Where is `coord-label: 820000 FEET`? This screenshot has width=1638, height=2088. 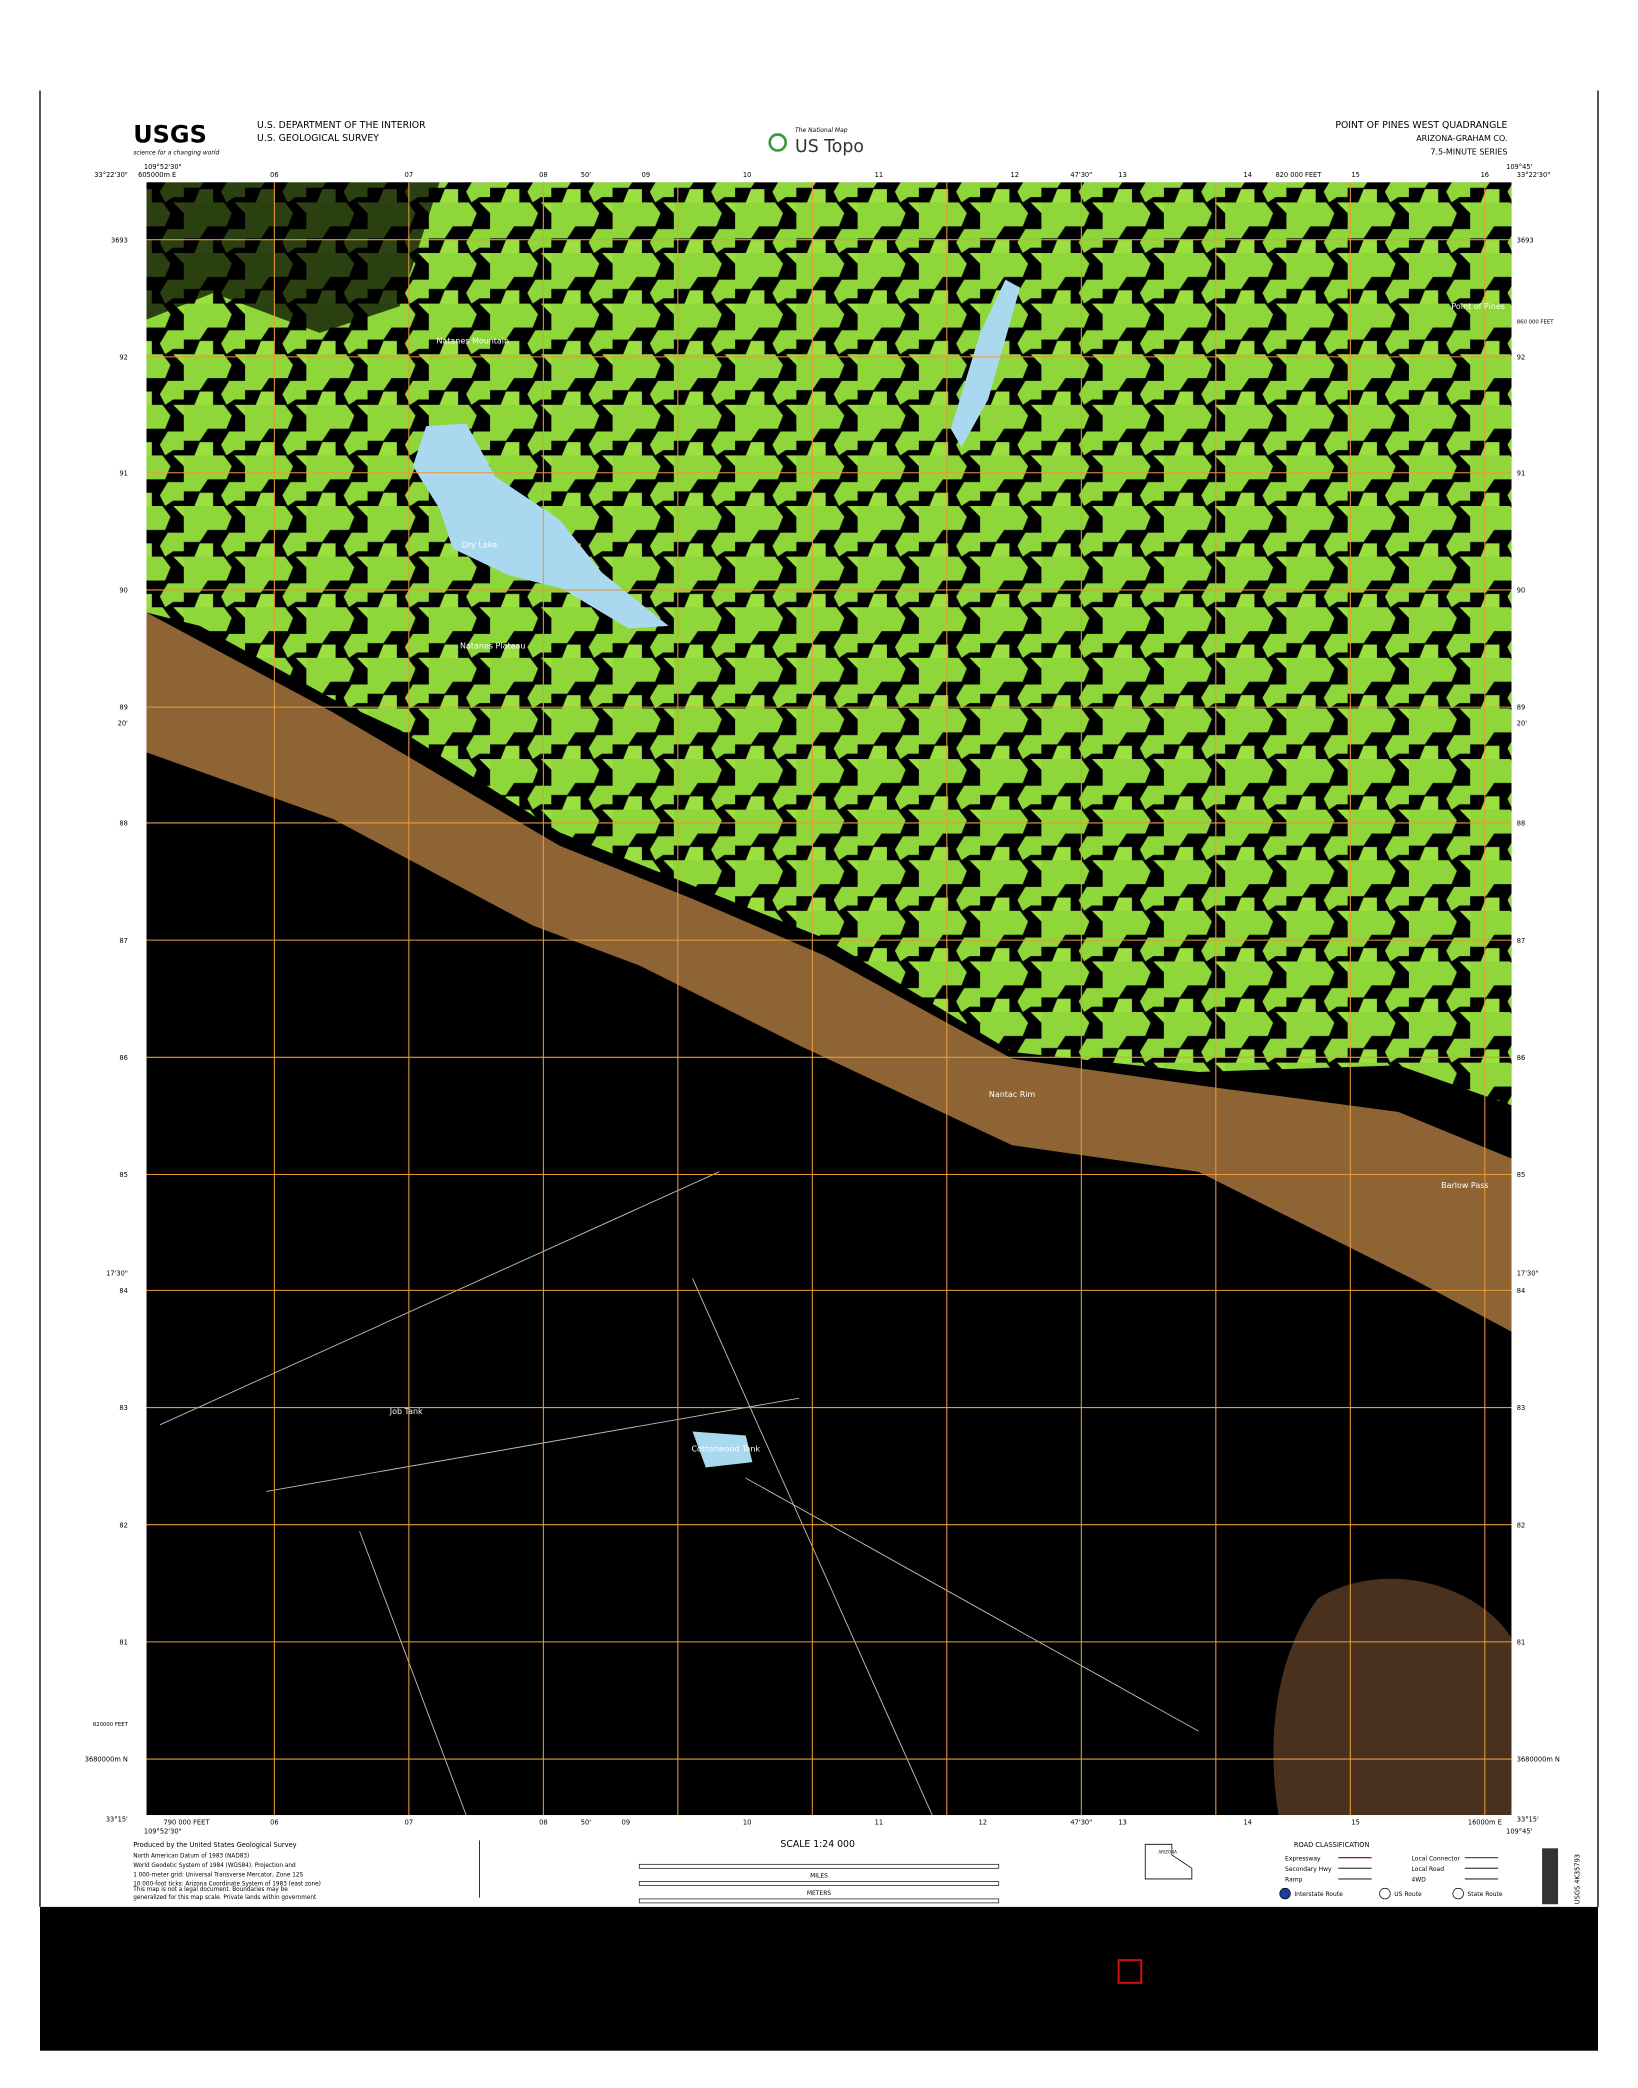
coord-label: 820000 FEET is located at coordinates (111, 1725).